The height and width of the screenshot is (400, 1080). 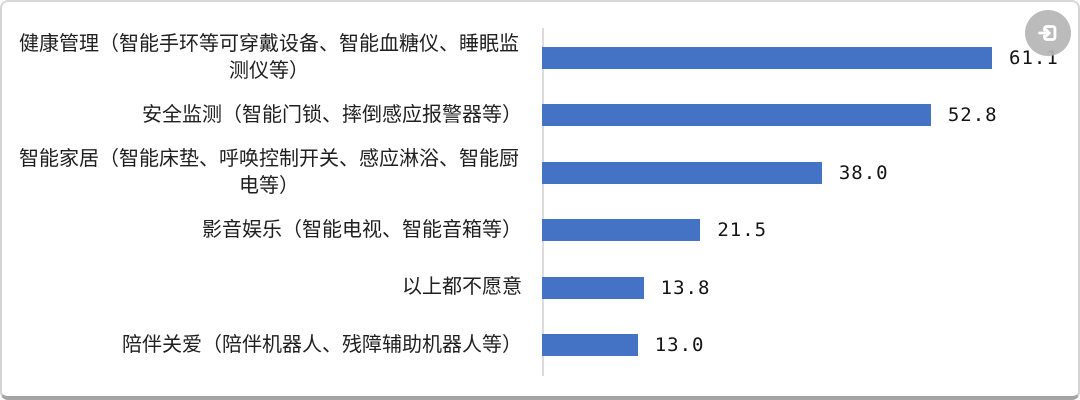 I want to click on y-axis-line, so click(x=543, y=202).